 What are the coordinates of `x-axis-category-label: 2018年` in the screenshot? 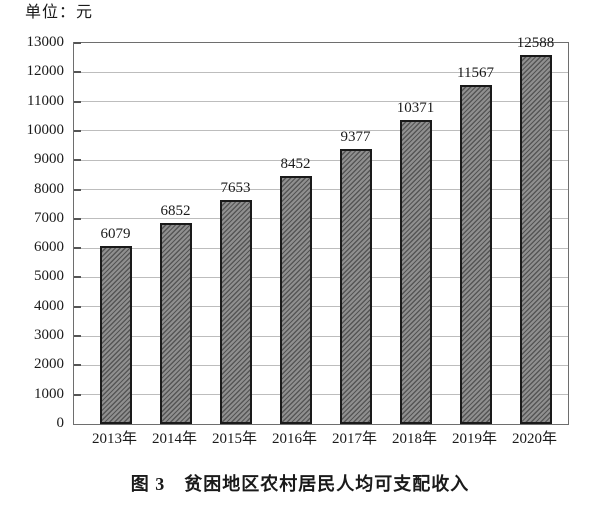 It's located at (414, 439).